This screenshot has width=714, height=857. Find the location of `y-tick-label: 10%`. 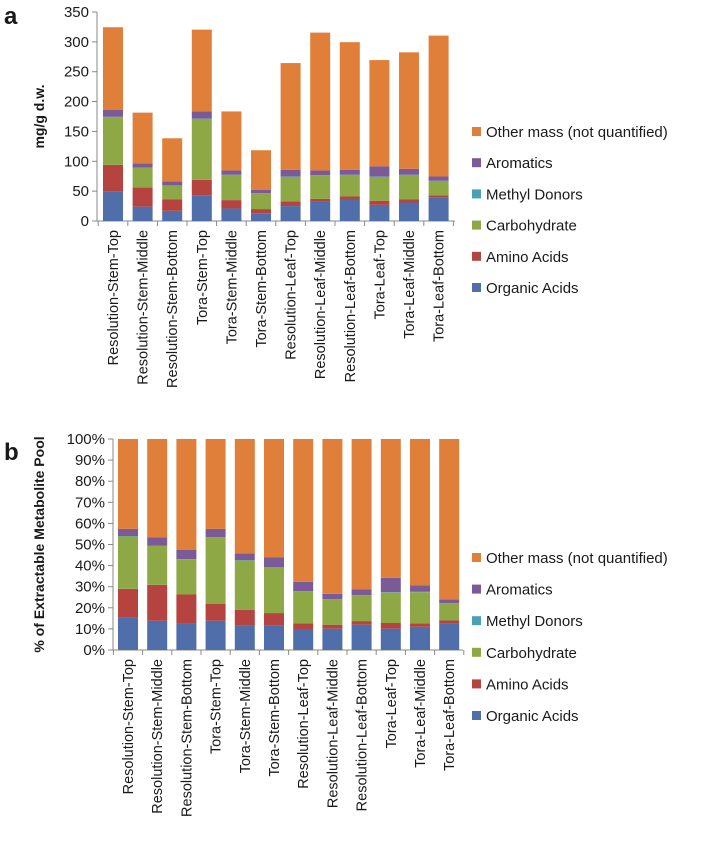

y-tick-label: 10% is located at coordinates (90, 629).